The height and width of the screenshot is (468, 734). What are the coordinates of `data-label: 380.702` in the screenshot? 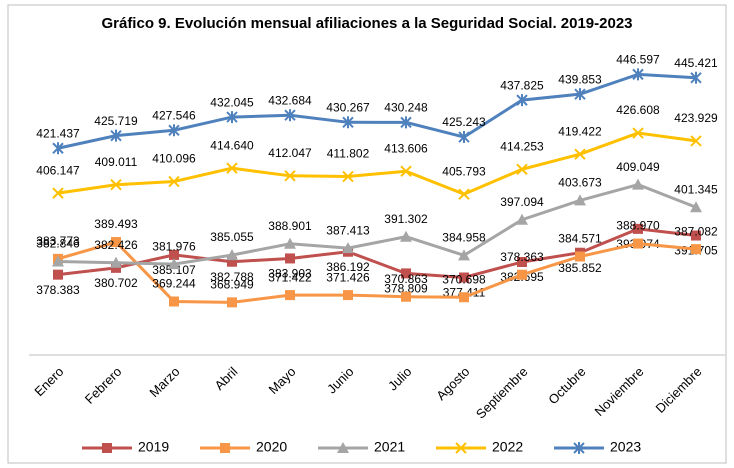 It's located at (116, 283).